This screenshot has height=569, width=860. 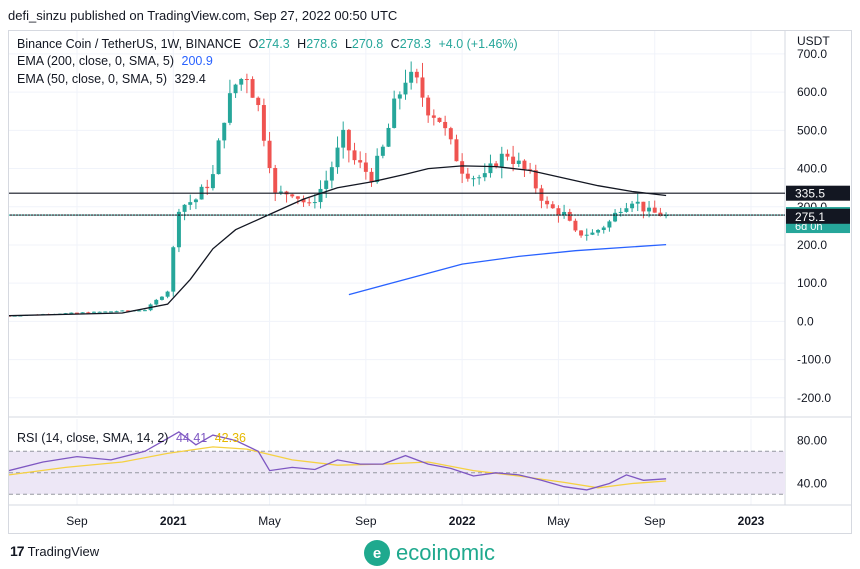 I want to click on ema200-line, so click(x=507, y=269).